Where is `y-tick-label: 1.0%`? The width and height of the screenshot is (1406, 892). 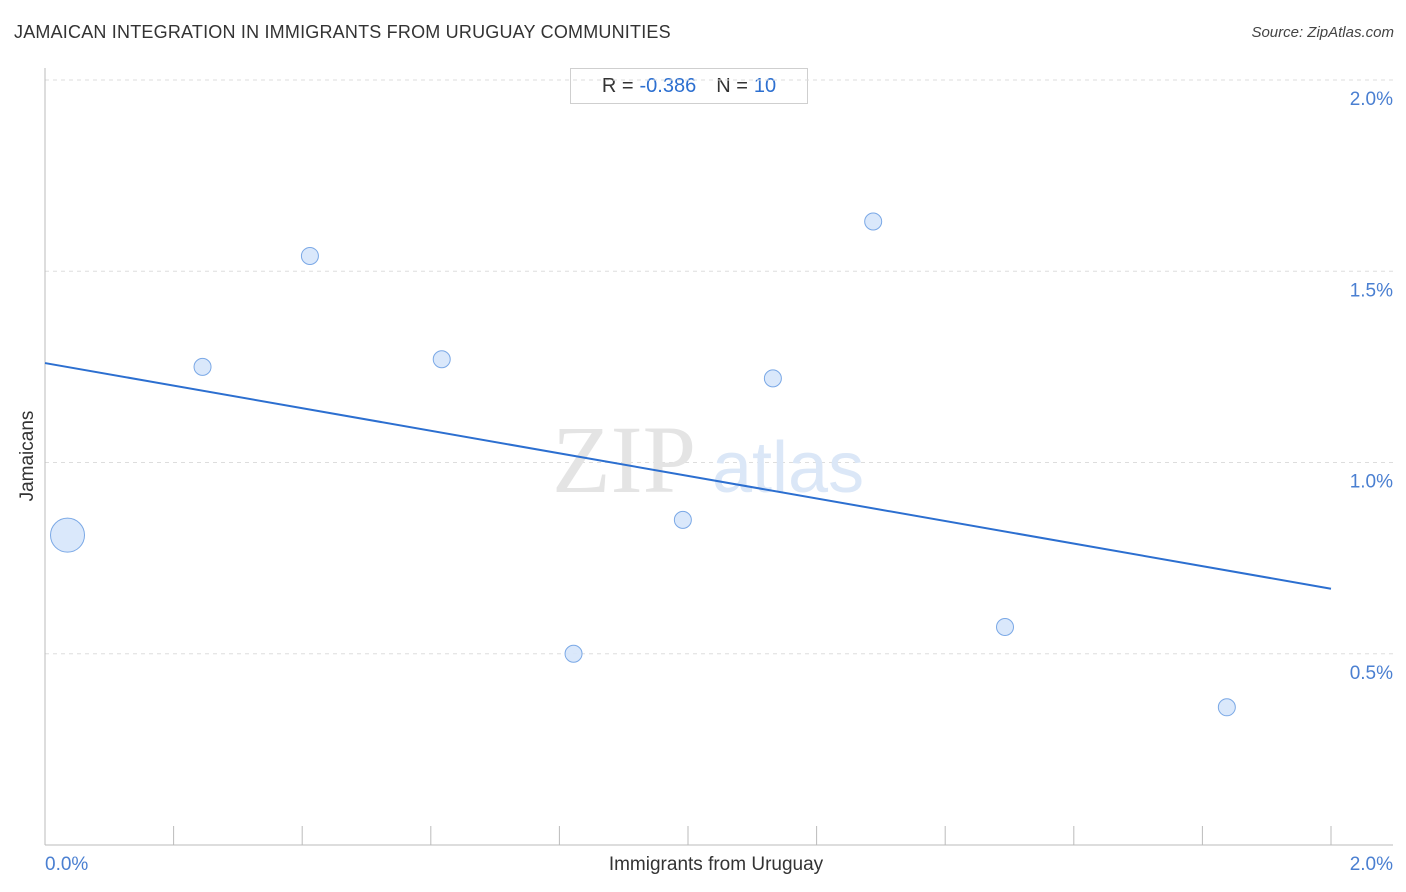
y-tick-label: 1.0% is located at coordinates (1371, 482).